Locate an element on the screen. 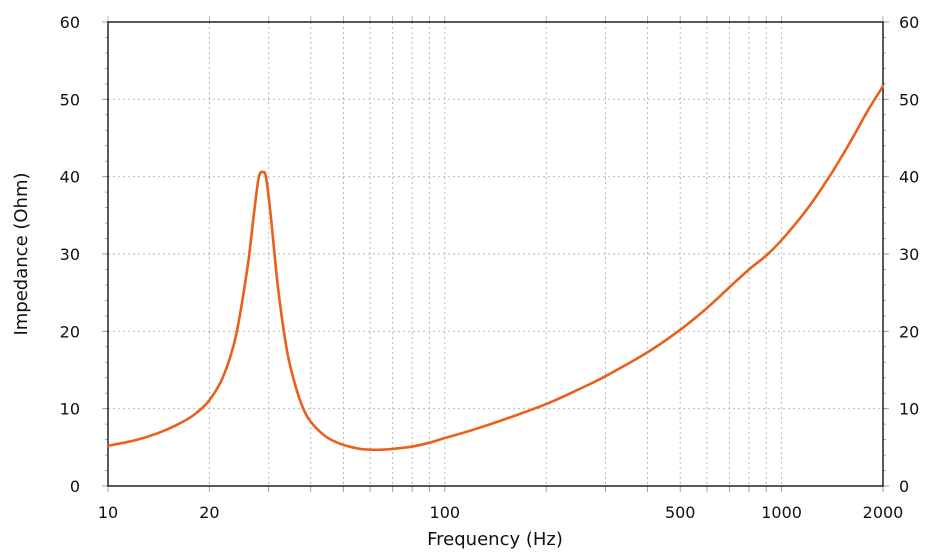 This screenshot has width=945, height=557. y-axis-left-tick-labels: 0 10 20 30 40 50 60 is located at coordinates (70, 254).